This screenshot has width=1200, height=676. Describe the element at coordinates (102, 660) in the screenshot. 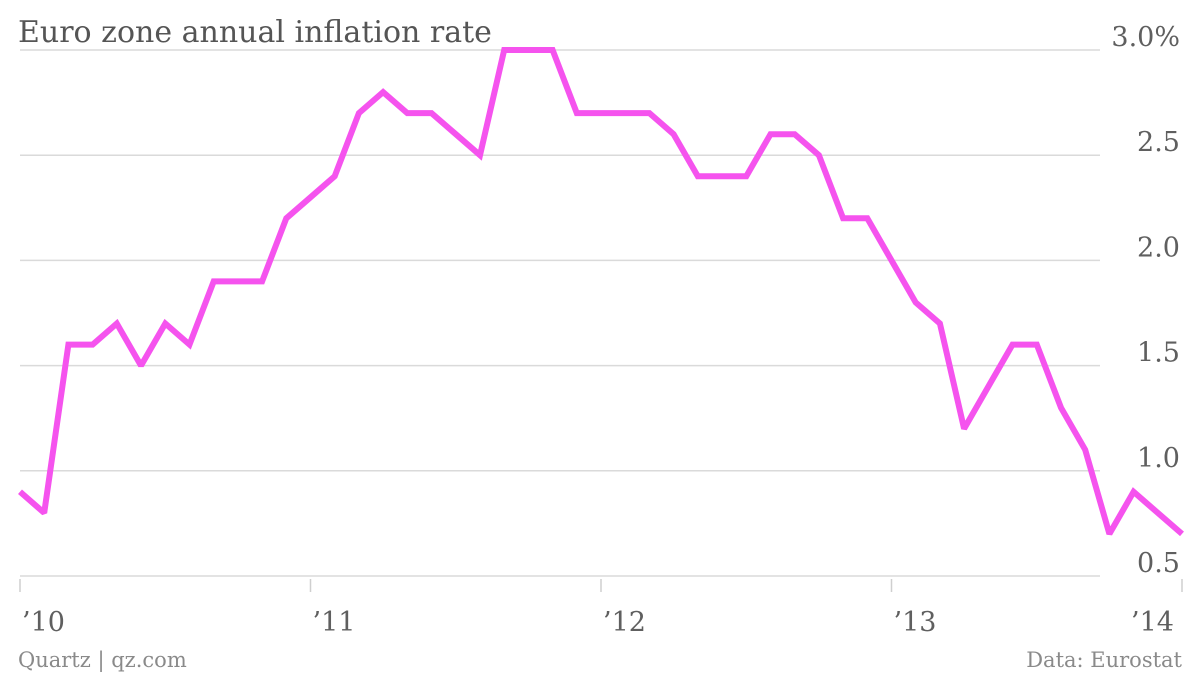

I see `source-credit-left: Quartz | qz.com` at that location.